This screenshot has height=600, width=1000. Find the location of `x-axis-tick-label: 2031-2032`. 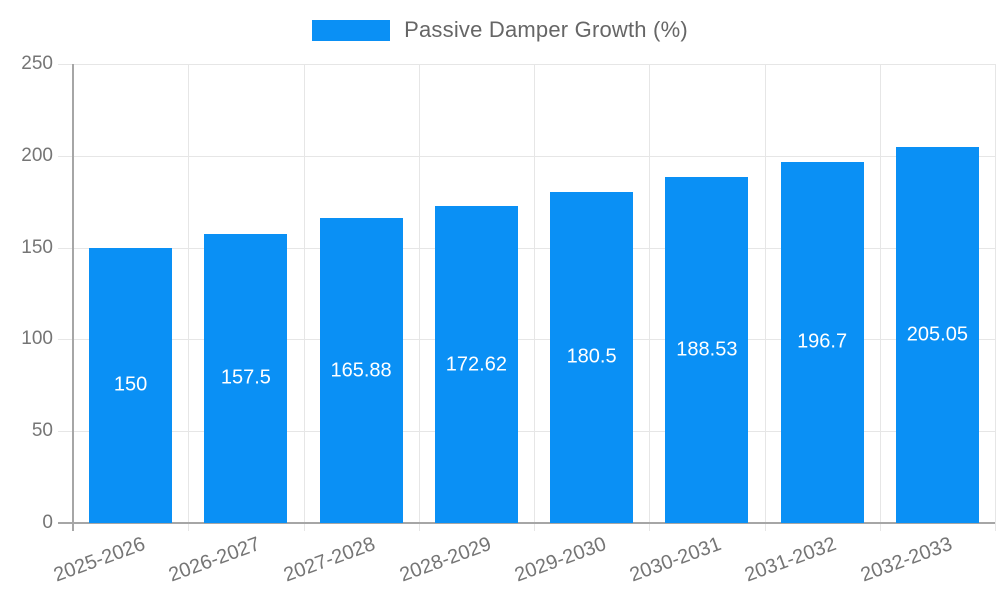

x-axis-tick-label: 2031-2032 is located at coordinates (791, 560).